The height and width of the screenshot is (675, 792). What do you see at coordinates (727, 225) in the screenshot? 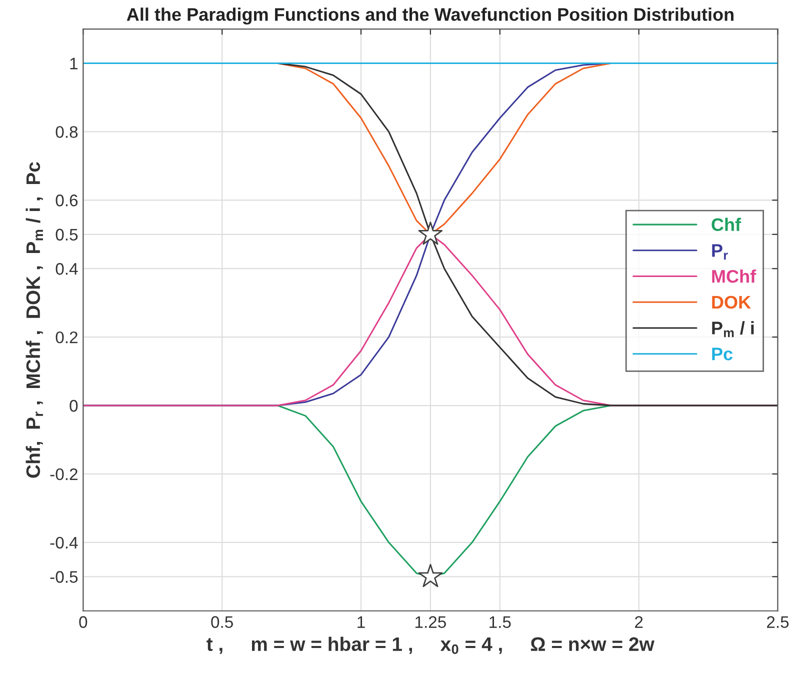
I see `legend-label: Chf` at bounding box center [727, 225].